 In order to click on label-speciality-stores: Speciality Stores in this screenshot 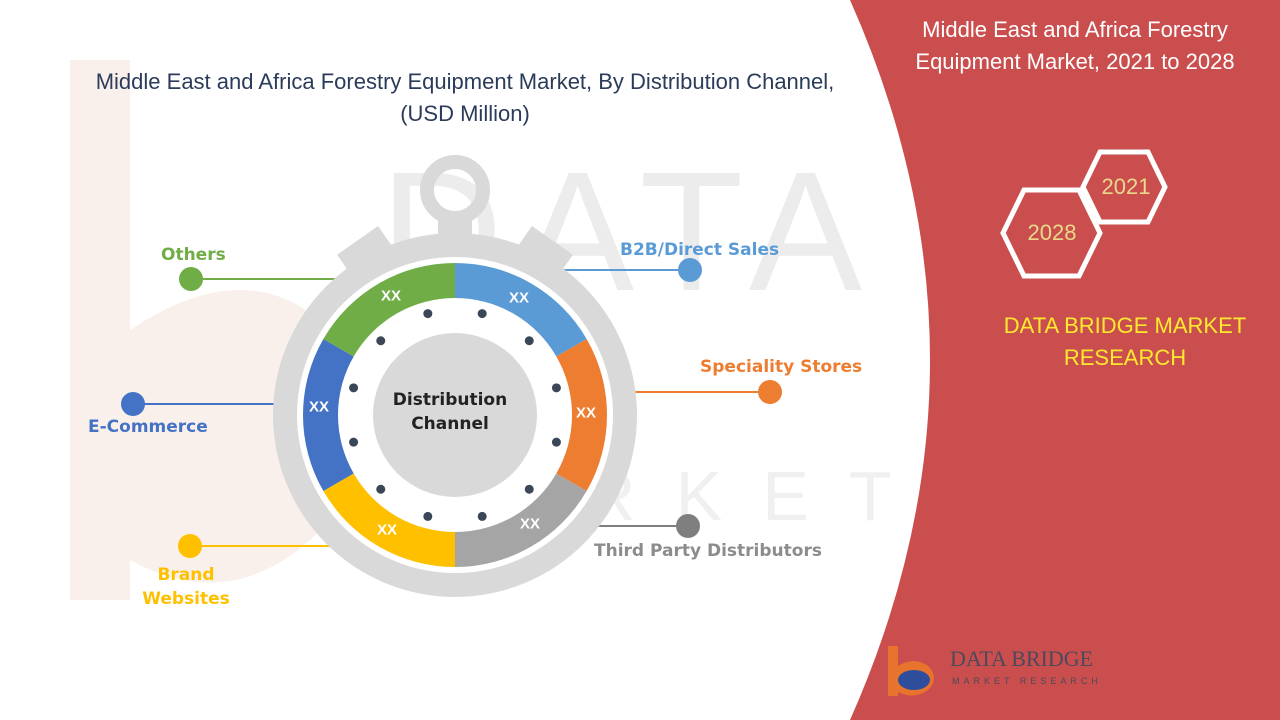, I will do `click(781, 367)`.